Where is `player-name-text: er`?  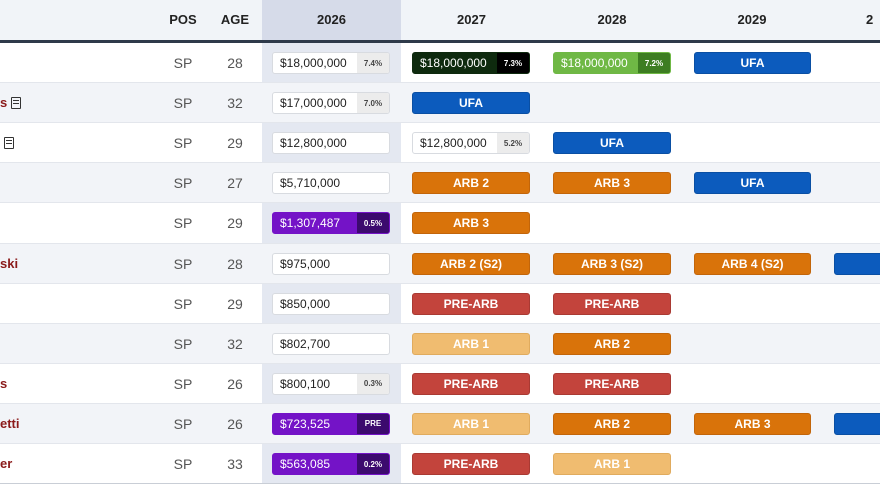 player-name-text: er is located at coordinates (6, 463).